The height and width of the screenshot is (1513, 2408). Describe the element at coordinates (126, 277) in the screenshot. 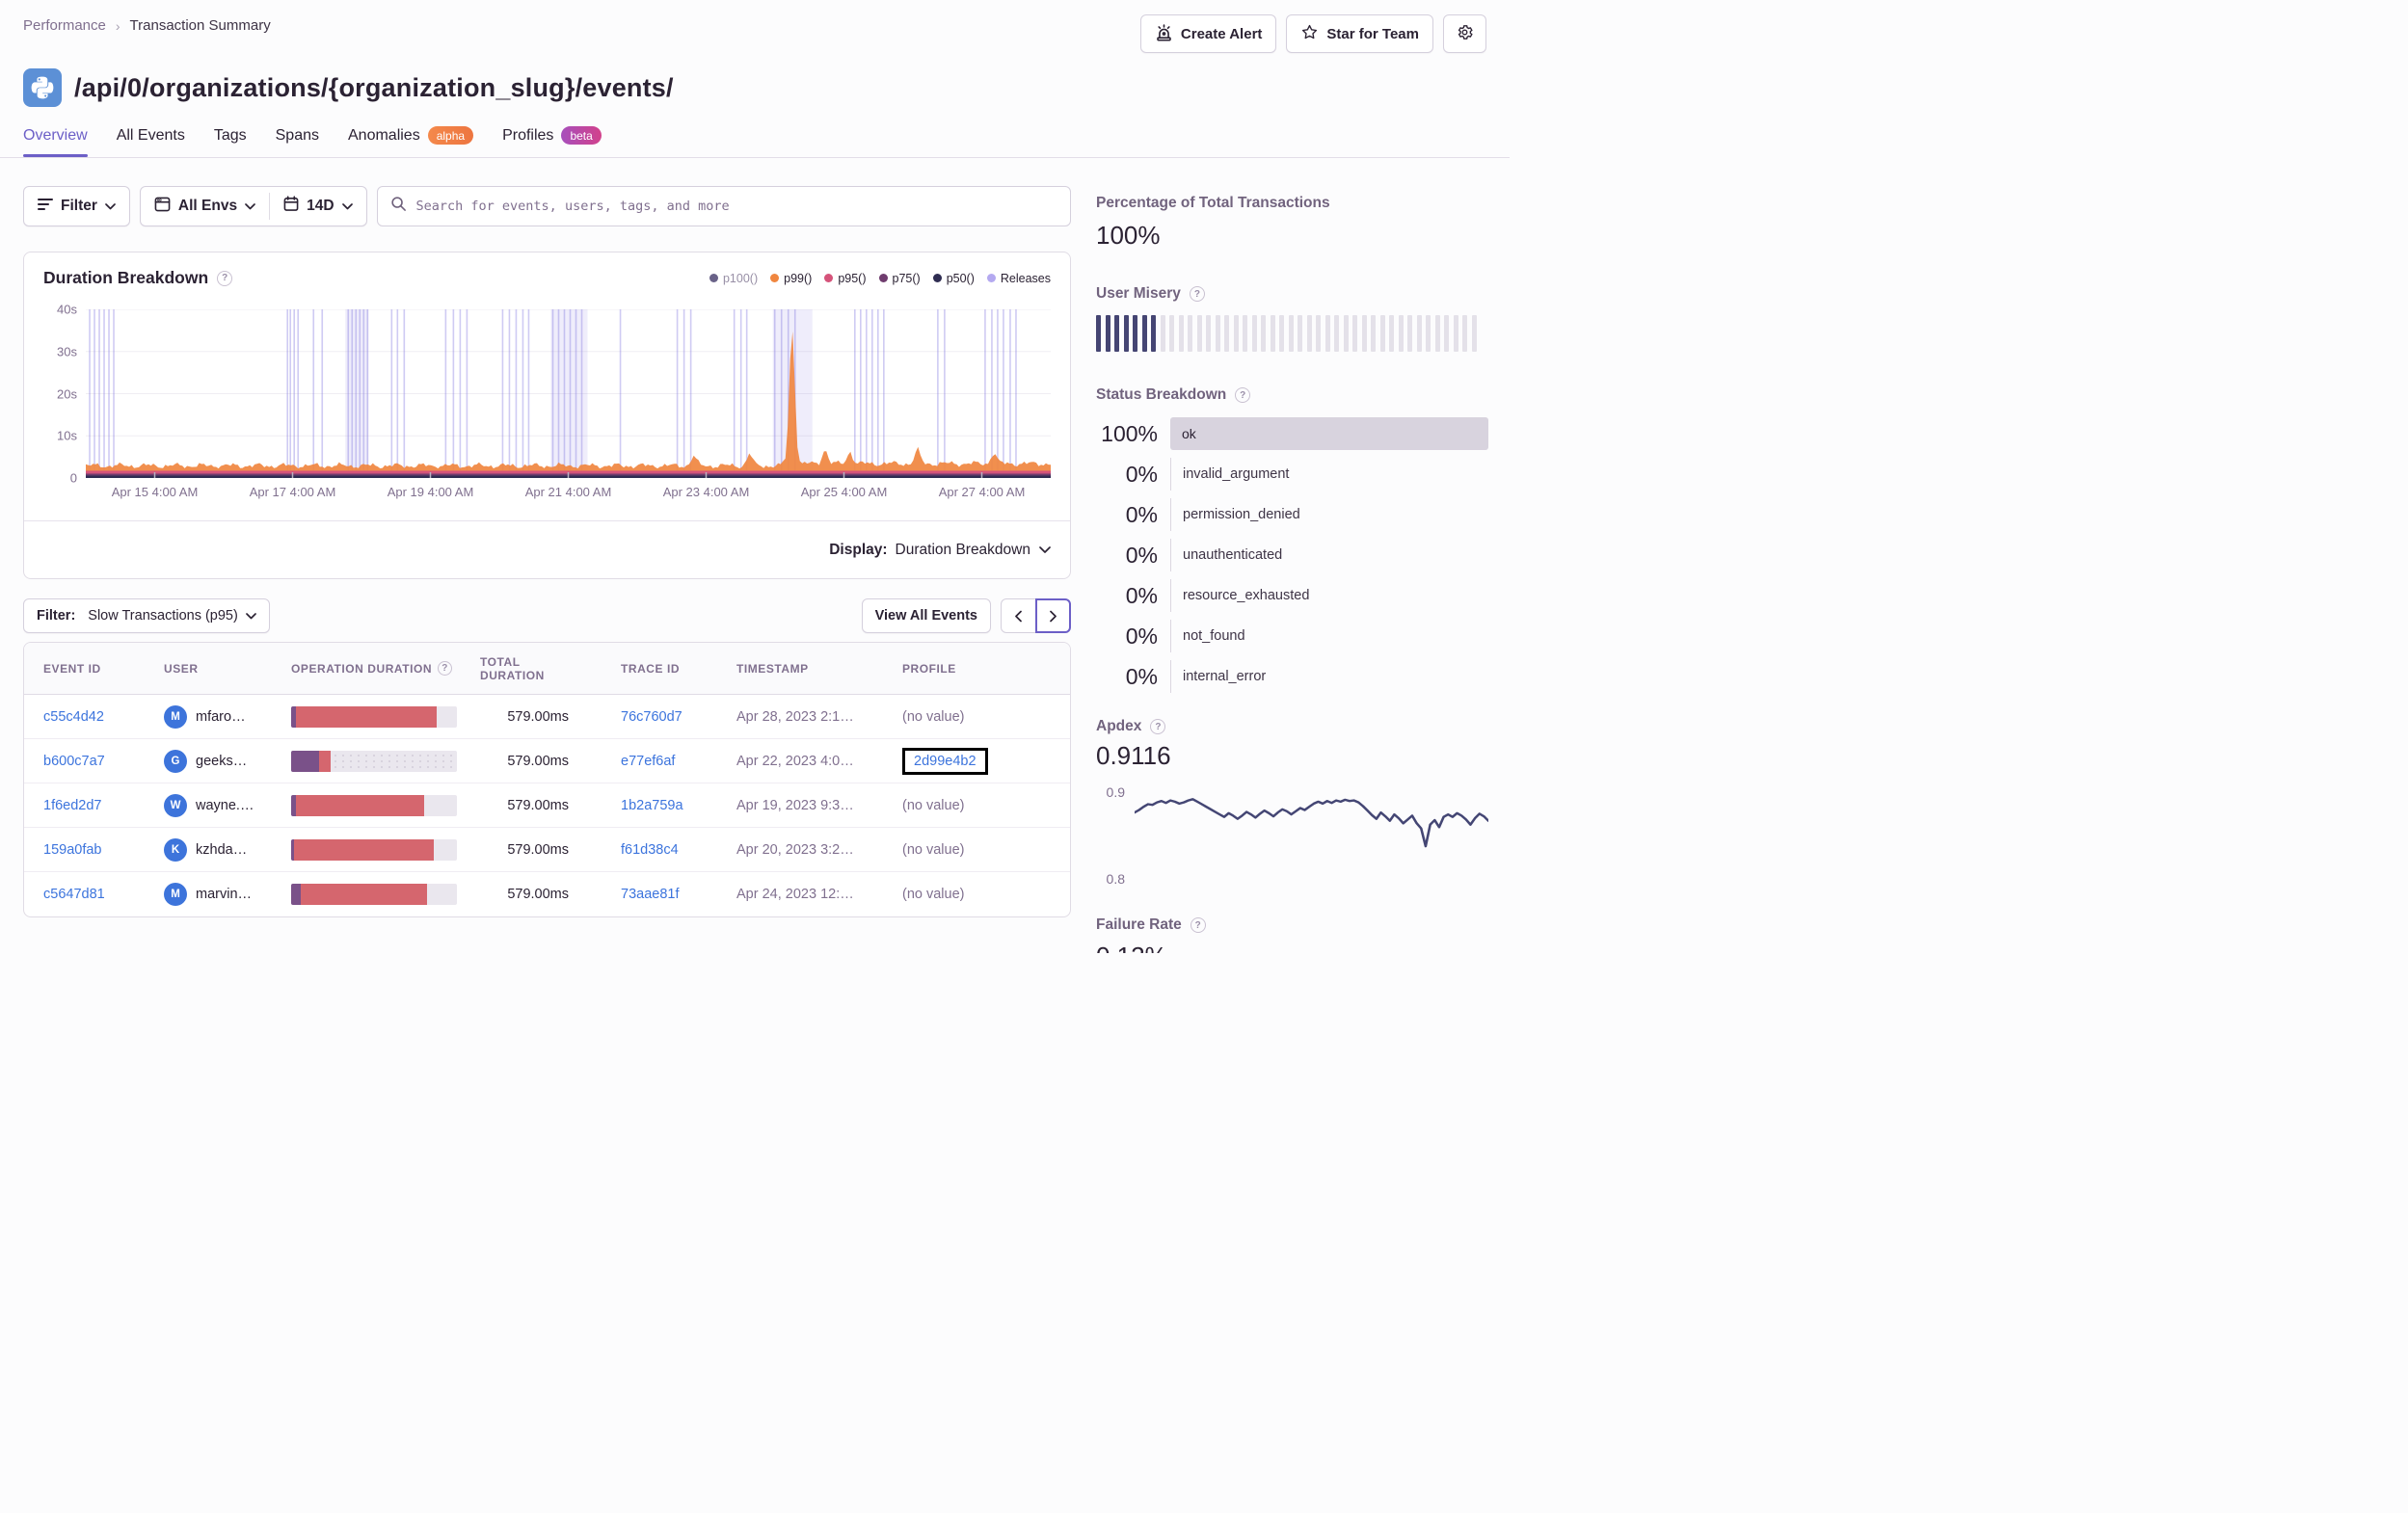

I see `duration-breakdown-title: Duration Breakdown` at that location.